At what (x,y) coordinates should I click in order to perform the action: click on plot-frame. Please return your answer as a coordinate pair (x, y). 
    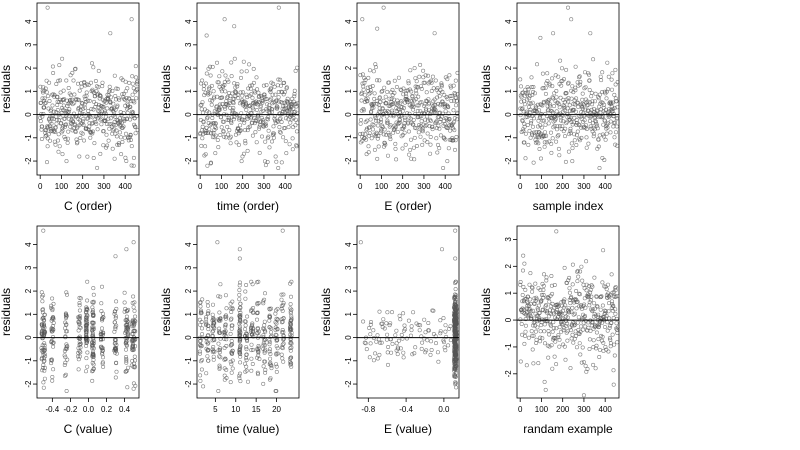
    Looking at the image, I should click on (248, 89).